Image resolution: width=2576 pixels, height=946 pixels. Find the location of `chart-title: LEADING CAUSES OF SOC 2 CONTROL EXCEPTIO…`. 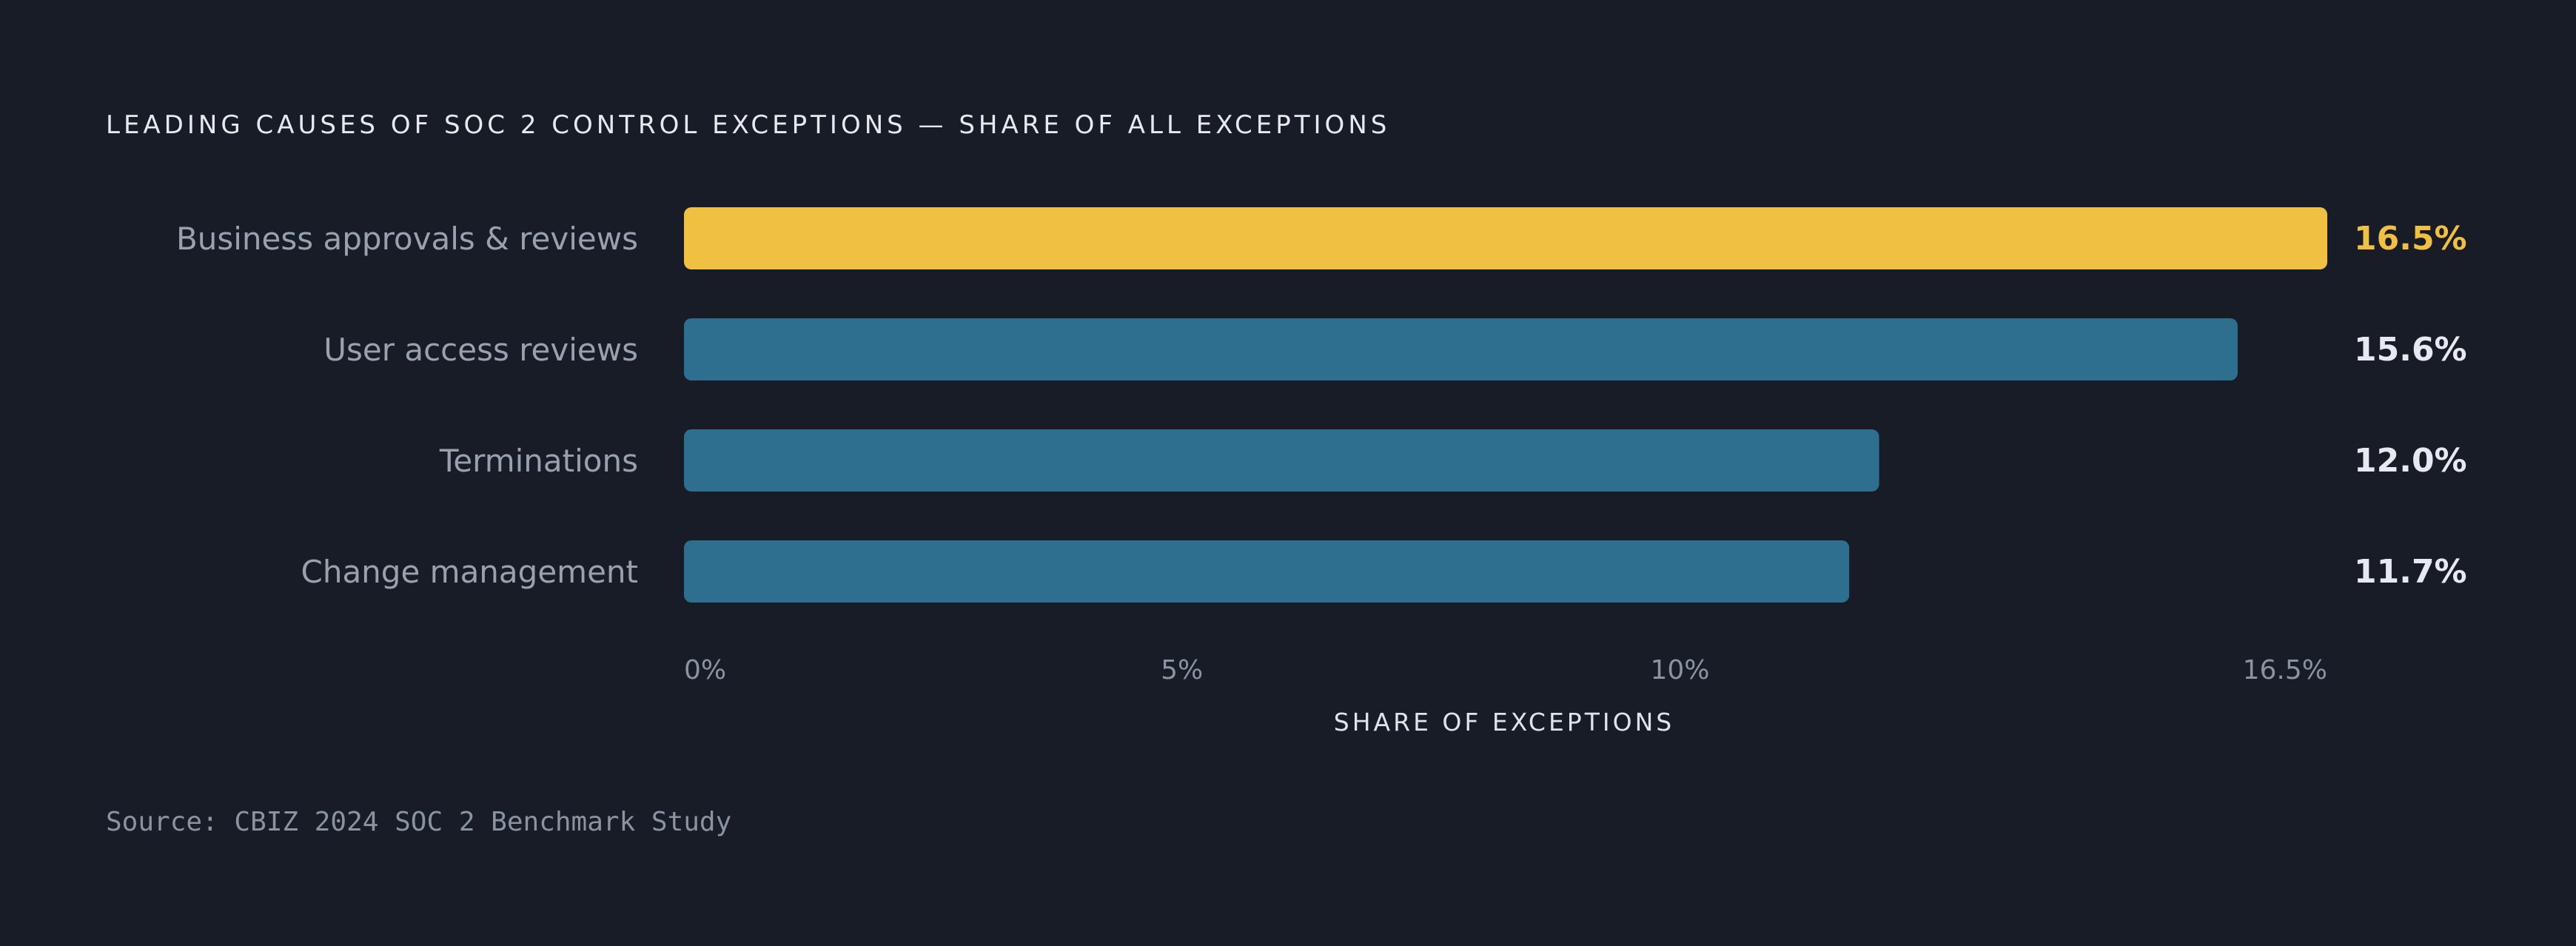

chart-title: LEADING CAUSES OF SOC 2 CONTROL EXCEPTIO… is located at coordinates (748, 125).